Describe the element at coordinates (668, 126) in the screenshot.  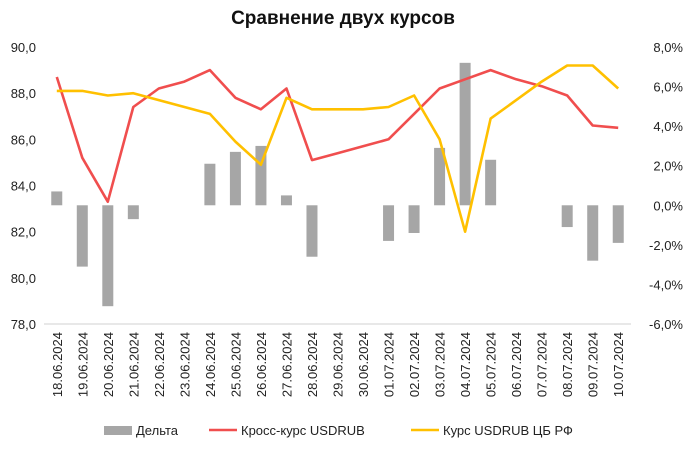
I see `y-right-tick-label: 4,0%` at that location.